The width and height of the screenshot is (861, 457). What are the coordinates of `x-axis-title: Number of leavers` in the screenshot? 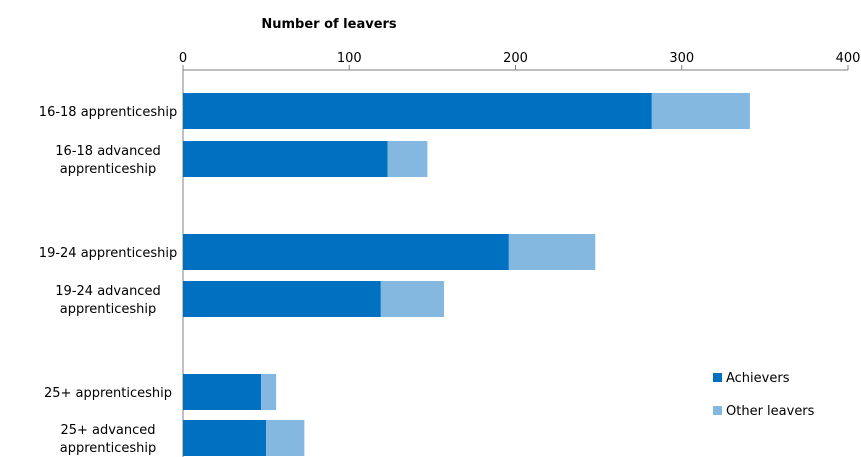 It's located at (329, 24).